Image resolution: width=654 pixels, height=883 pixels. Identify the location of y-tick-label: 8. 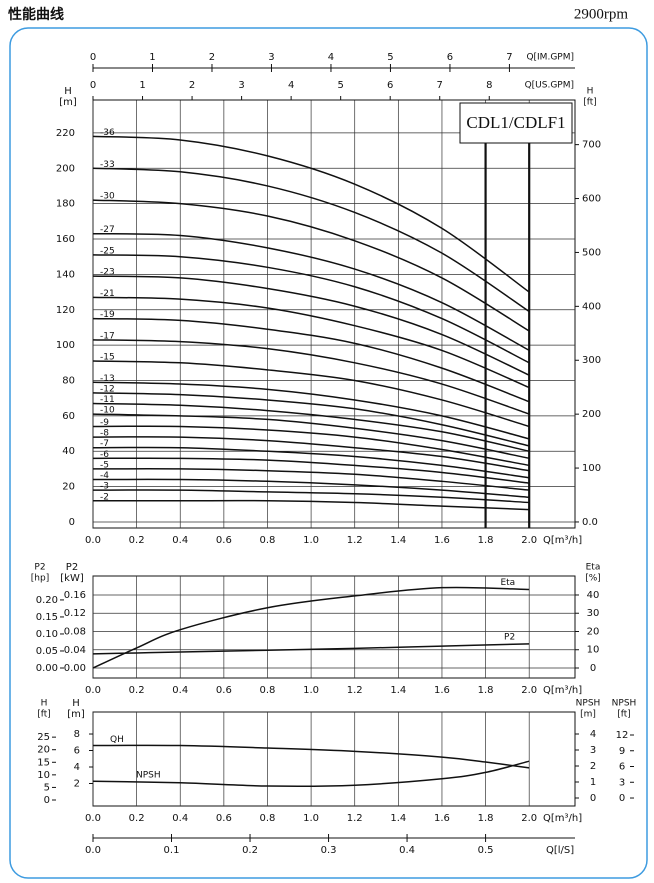
(77, 734).